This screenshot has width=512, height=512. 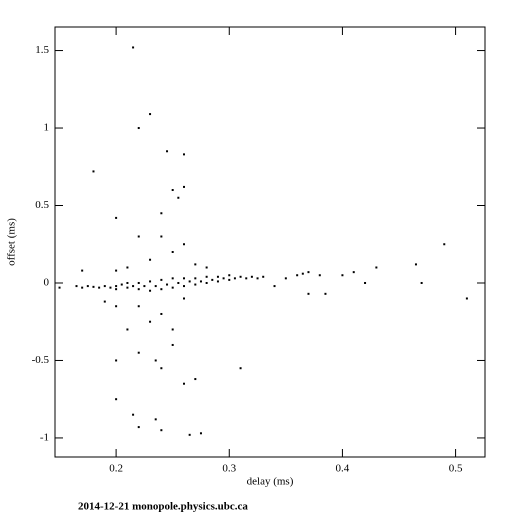 I want to click on footer: 2014-12-21 monopole.physics.ubc.ca, so click(x=163, y=506).